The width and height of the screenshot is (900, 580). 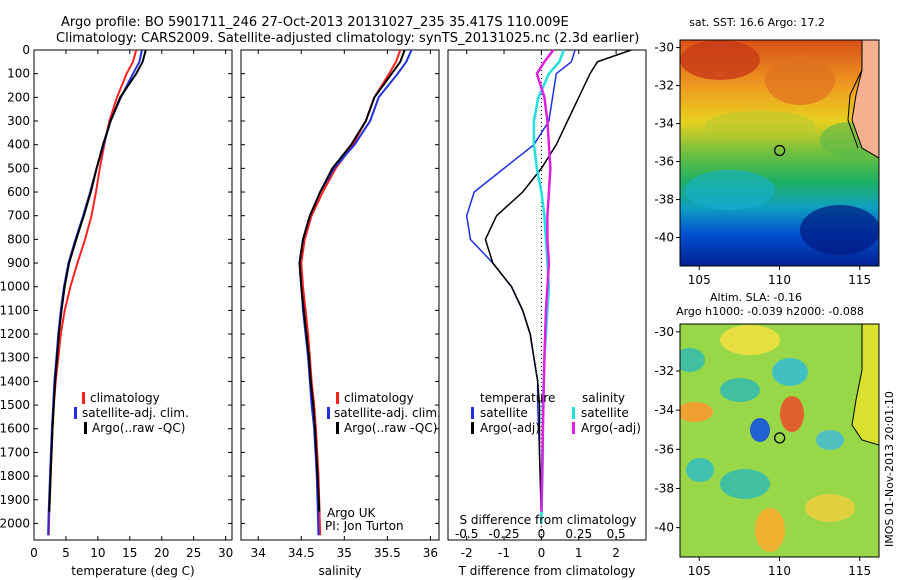 What do you see at coordinates (344, 553) in the screenshot?
I see `x-tick-label: 35` at bounding box center [344, 553].